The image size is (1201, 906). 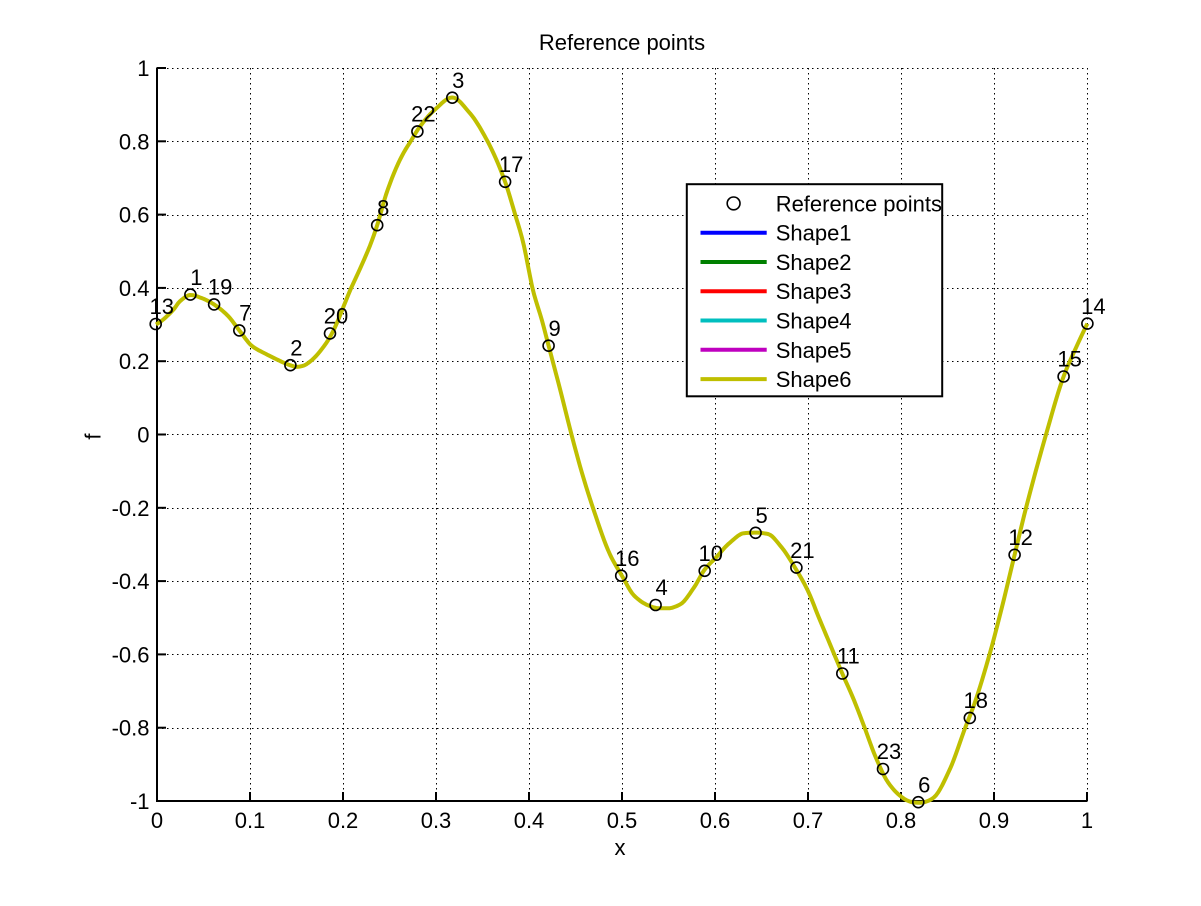 What do you see at coordinates (808, 820) in the screenshot?
I see `svg-text: 0.7` at bounding box center [808, 820].